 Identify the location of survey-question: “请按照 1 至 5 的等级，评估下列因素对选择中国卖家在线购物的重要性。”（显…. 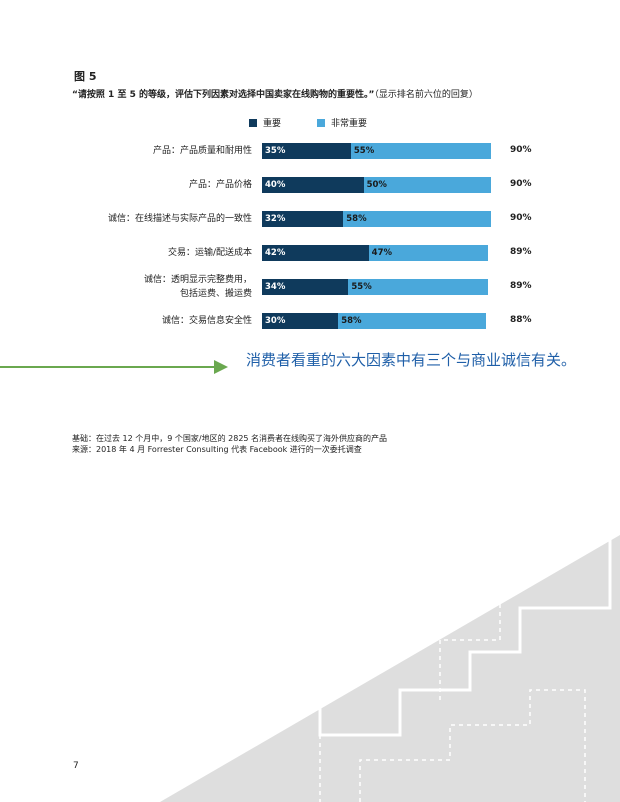
(275, 93).